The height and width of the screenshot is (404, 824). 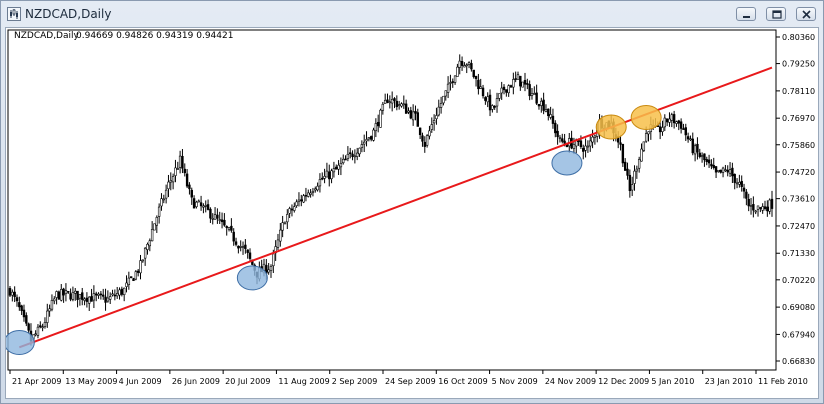 What do you see at coordinates (462, 381) in the screenshot?
I see `x-tick-label: 16 Oct 2009` at bounding box center [462, 381].